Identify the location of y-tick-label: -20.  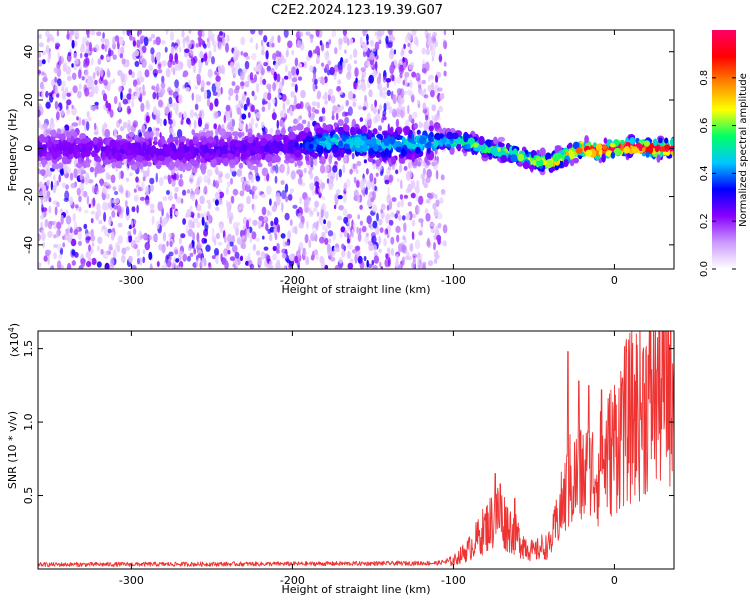
(28, 197).